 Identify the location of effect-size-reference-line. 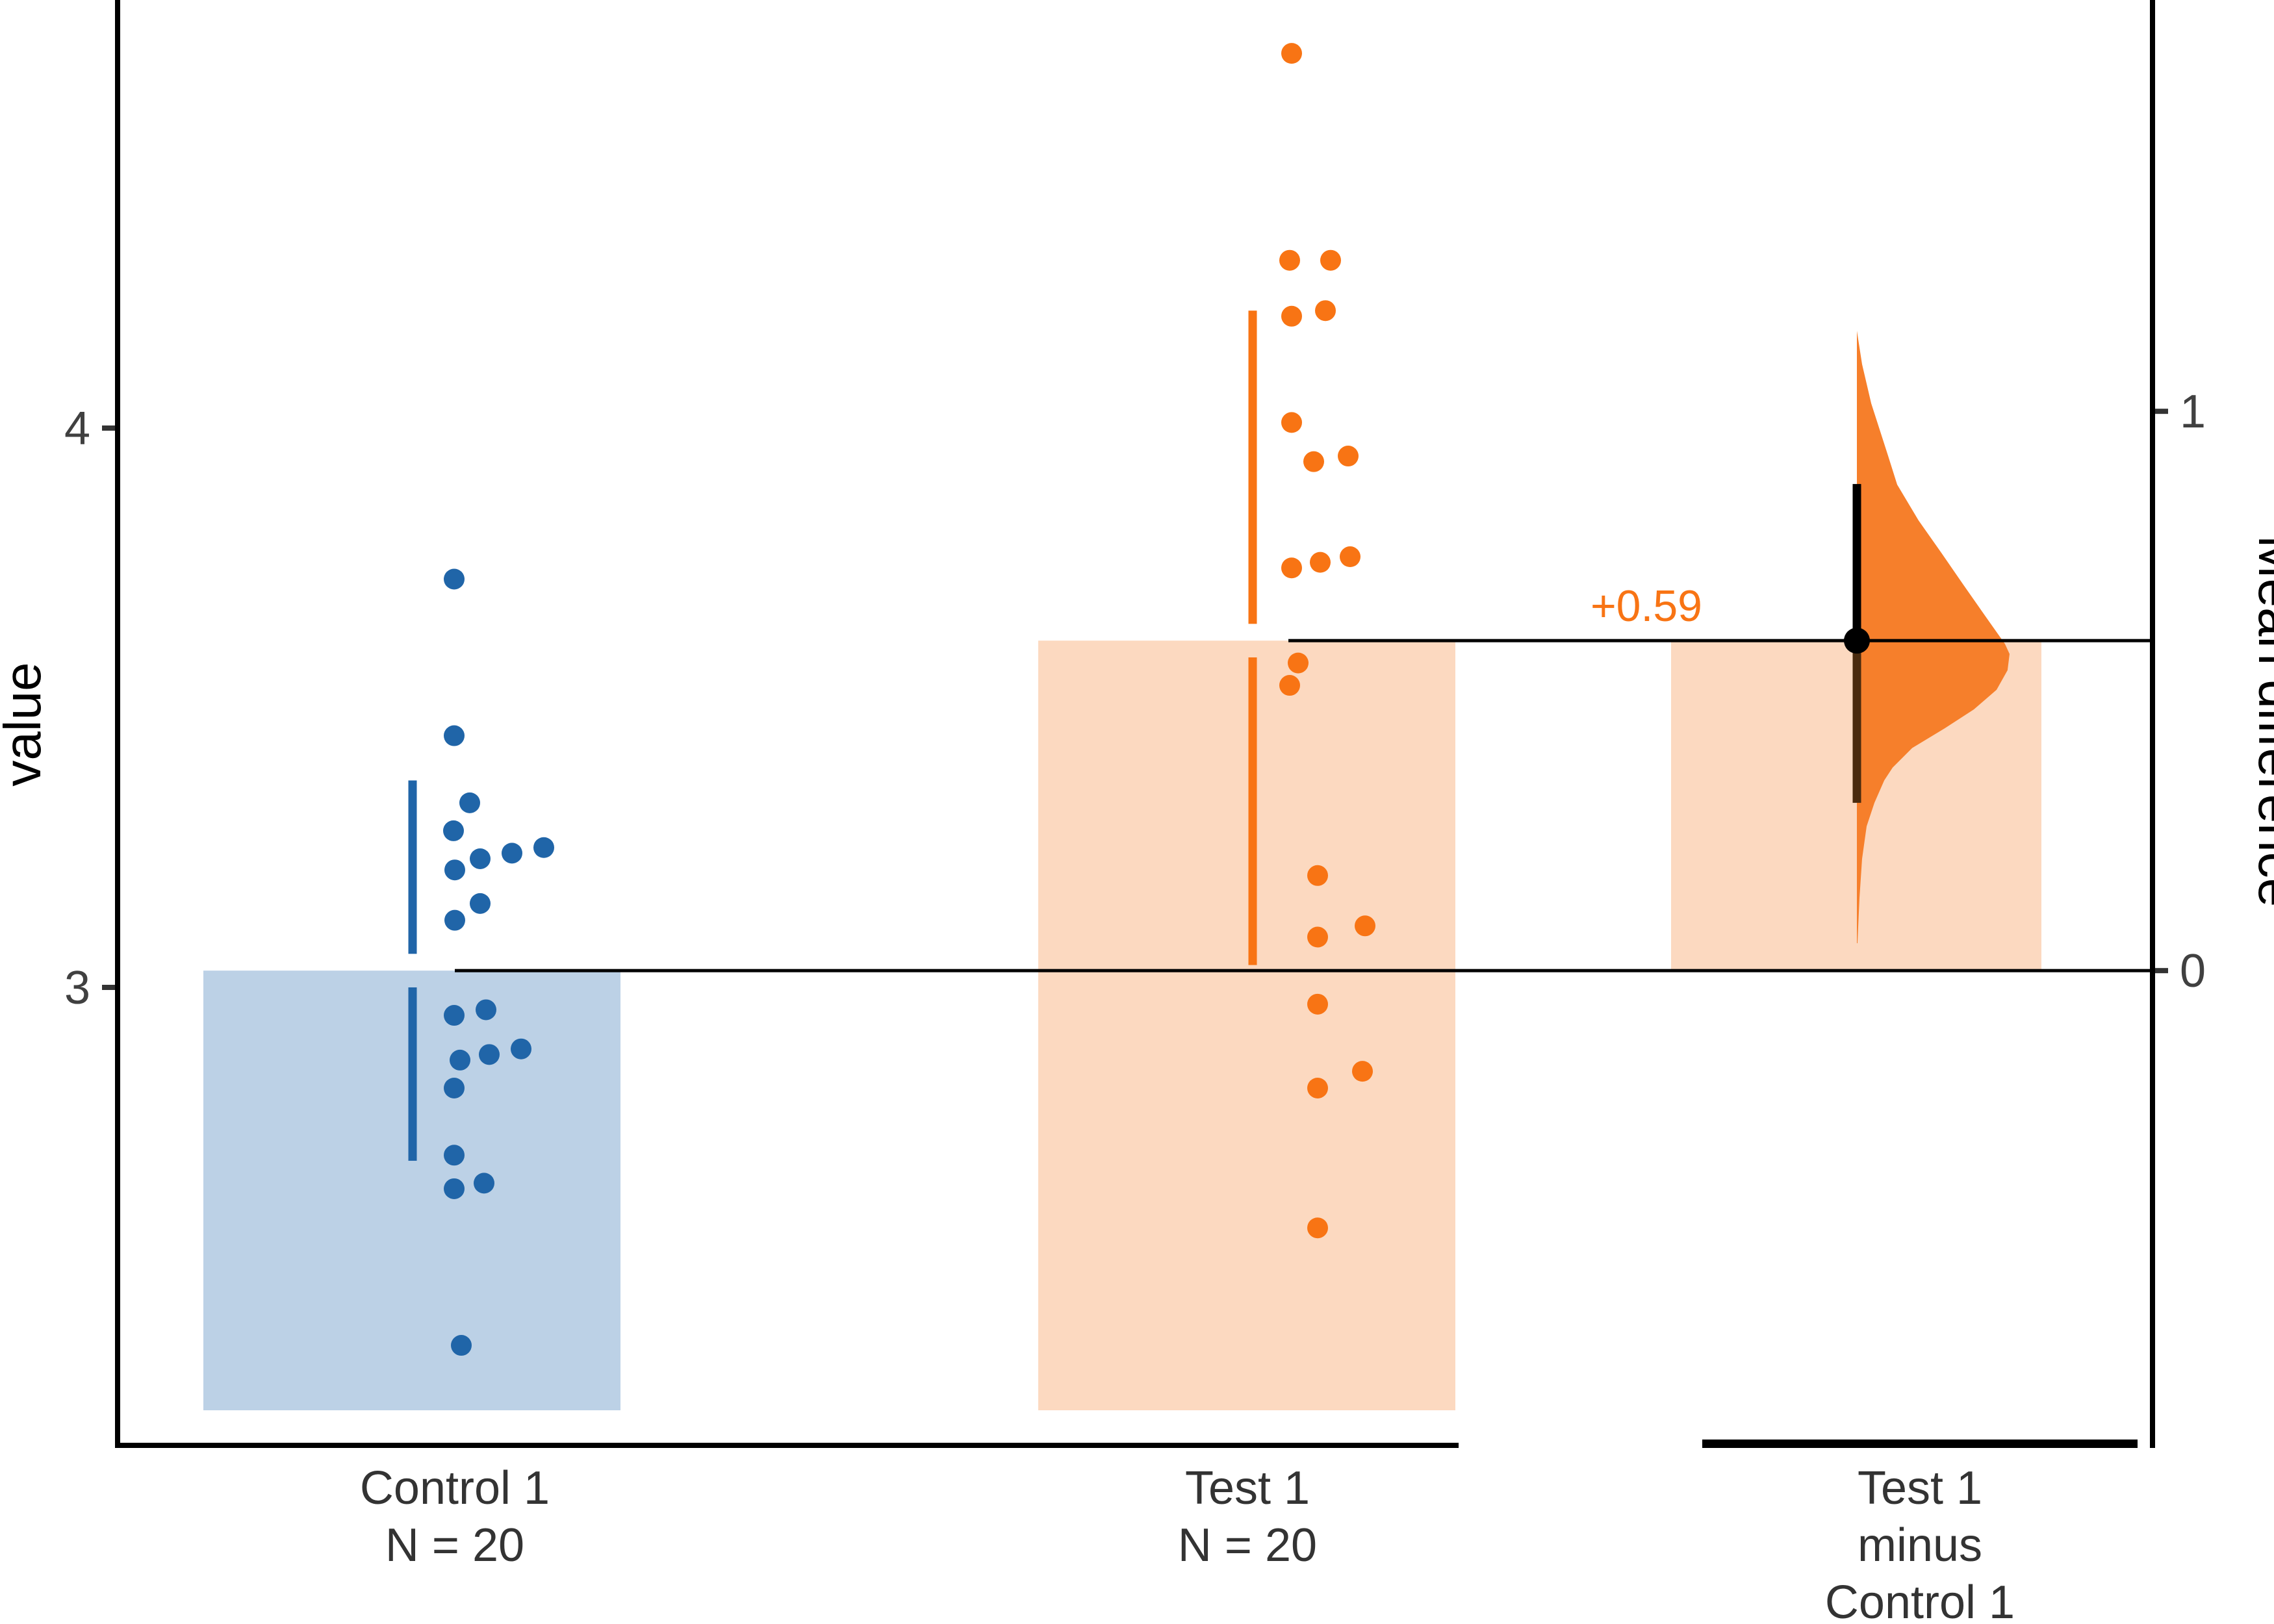
(1720, 640).